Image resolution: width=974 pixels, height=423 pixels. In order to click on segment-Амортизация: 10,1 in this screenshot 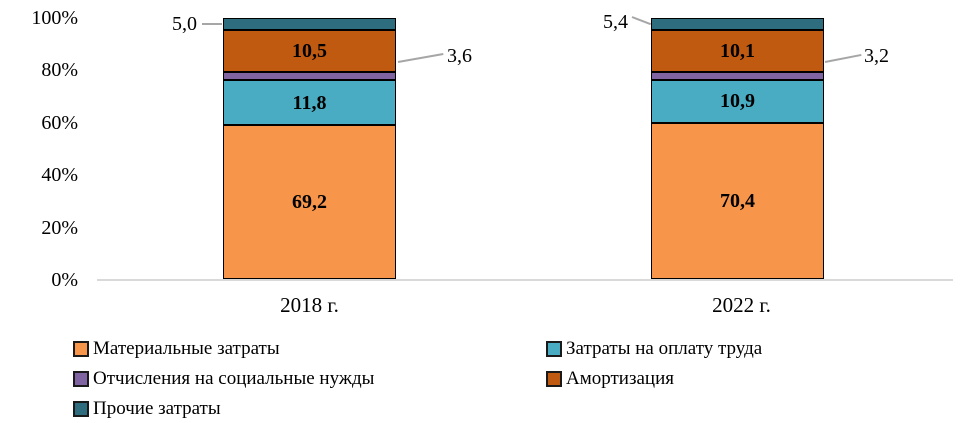, I will do `click(737, 51)`.